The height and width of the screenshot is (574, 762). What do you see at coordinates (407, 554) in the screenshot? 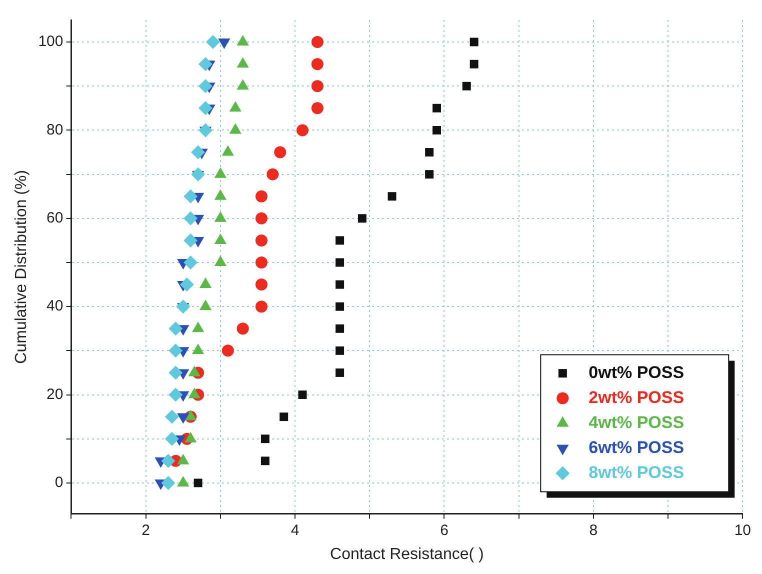
I see `x-axis-title: Contact Resistance( )` at bounding box center [407, 554].